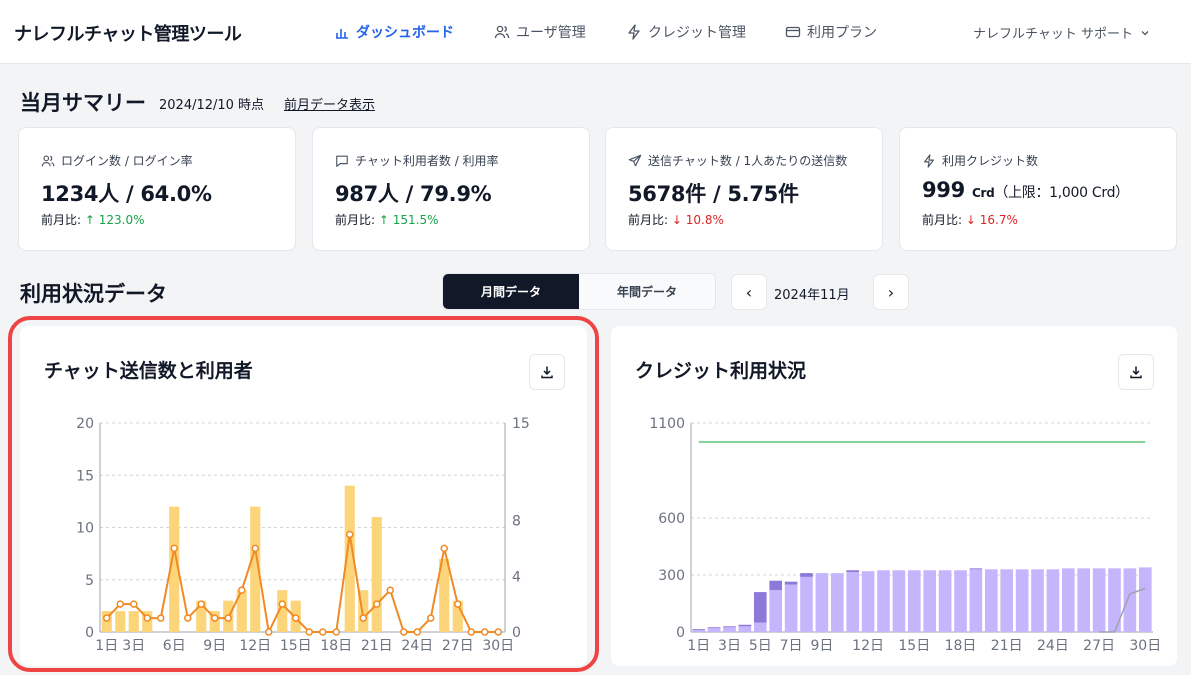  I want to click on bar-chart-icon, so click(342, 34).